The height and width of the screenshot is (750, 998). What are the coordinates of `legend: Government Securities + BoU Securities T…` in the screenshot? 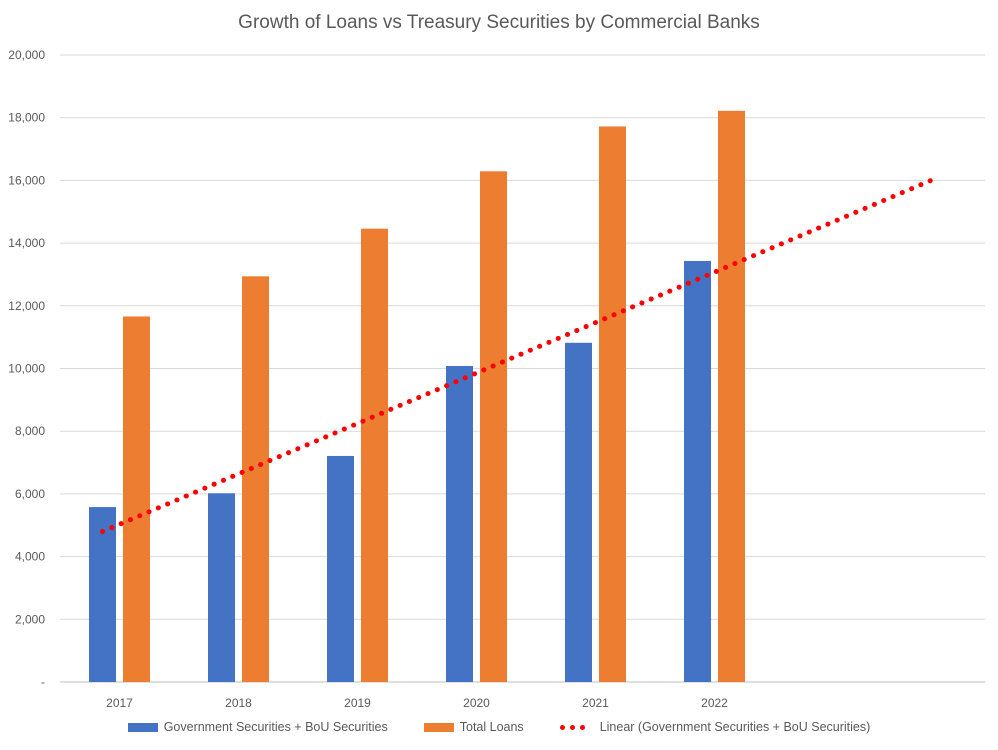 It's located at (499, 727).